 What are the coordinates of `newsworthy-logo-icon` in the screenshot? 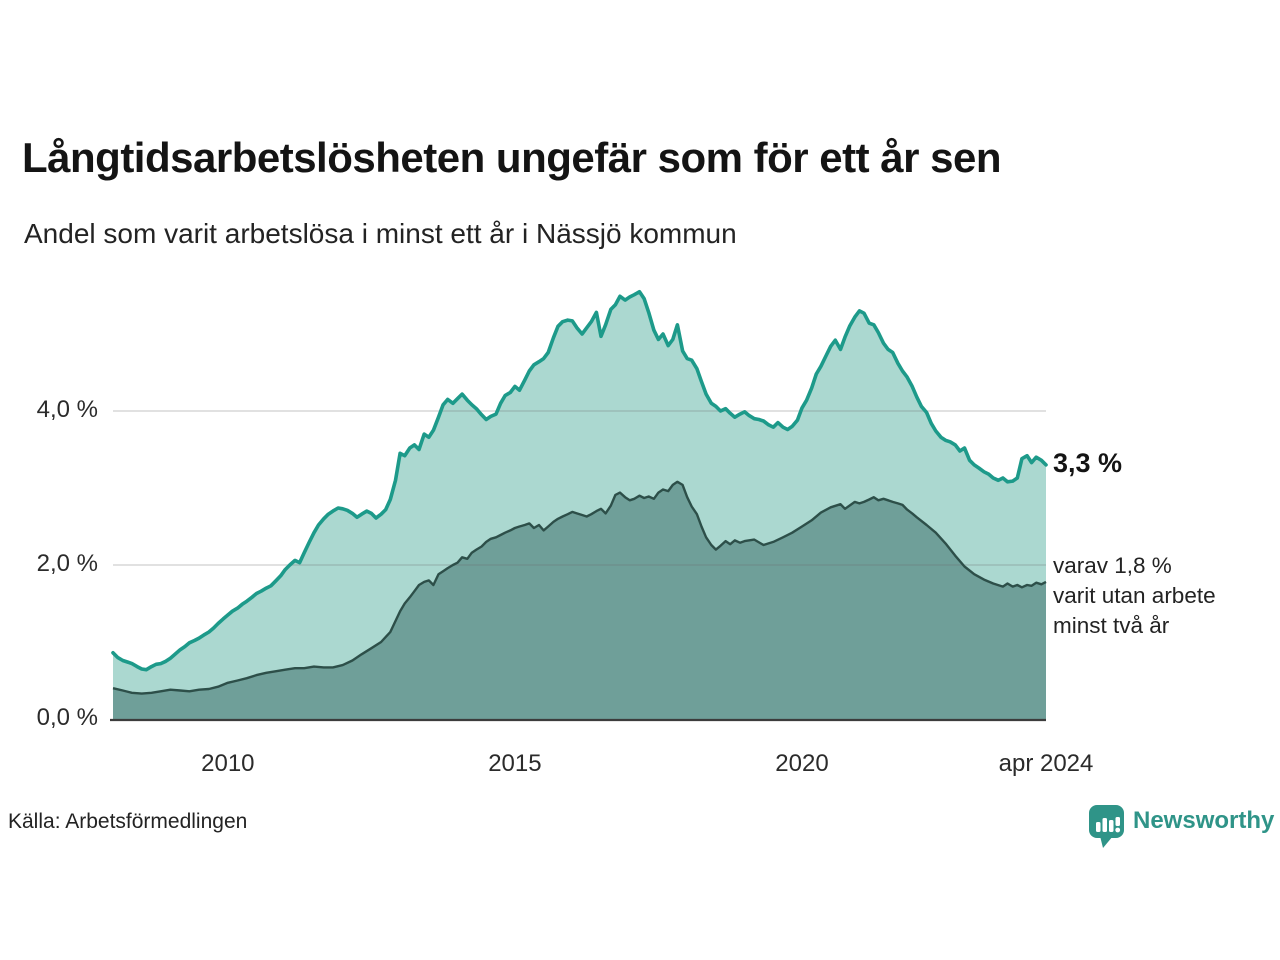 It's located at (1106, 826).